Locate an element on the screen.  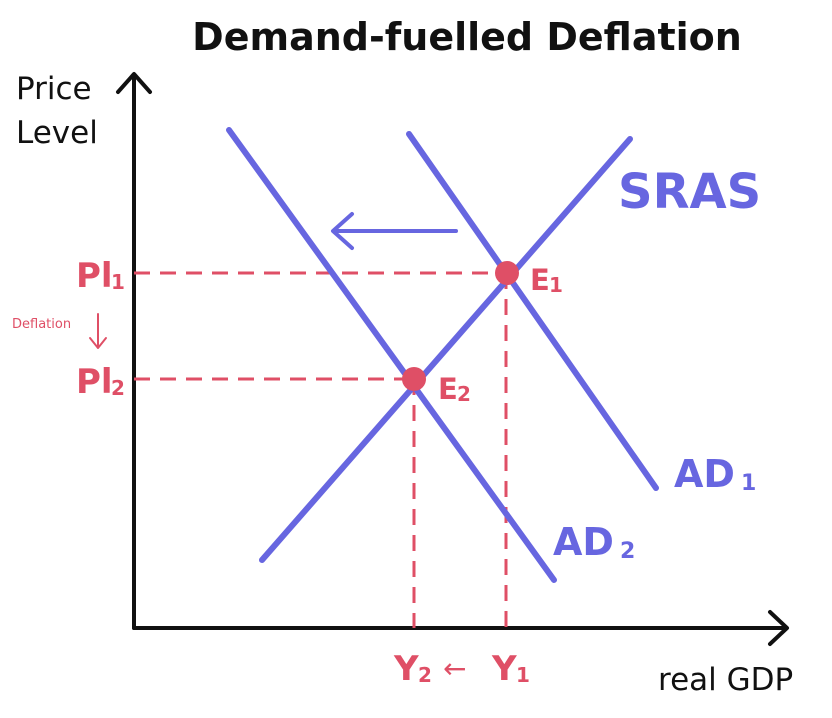
deflation-arrow-head is located at coordinates (98, 343).